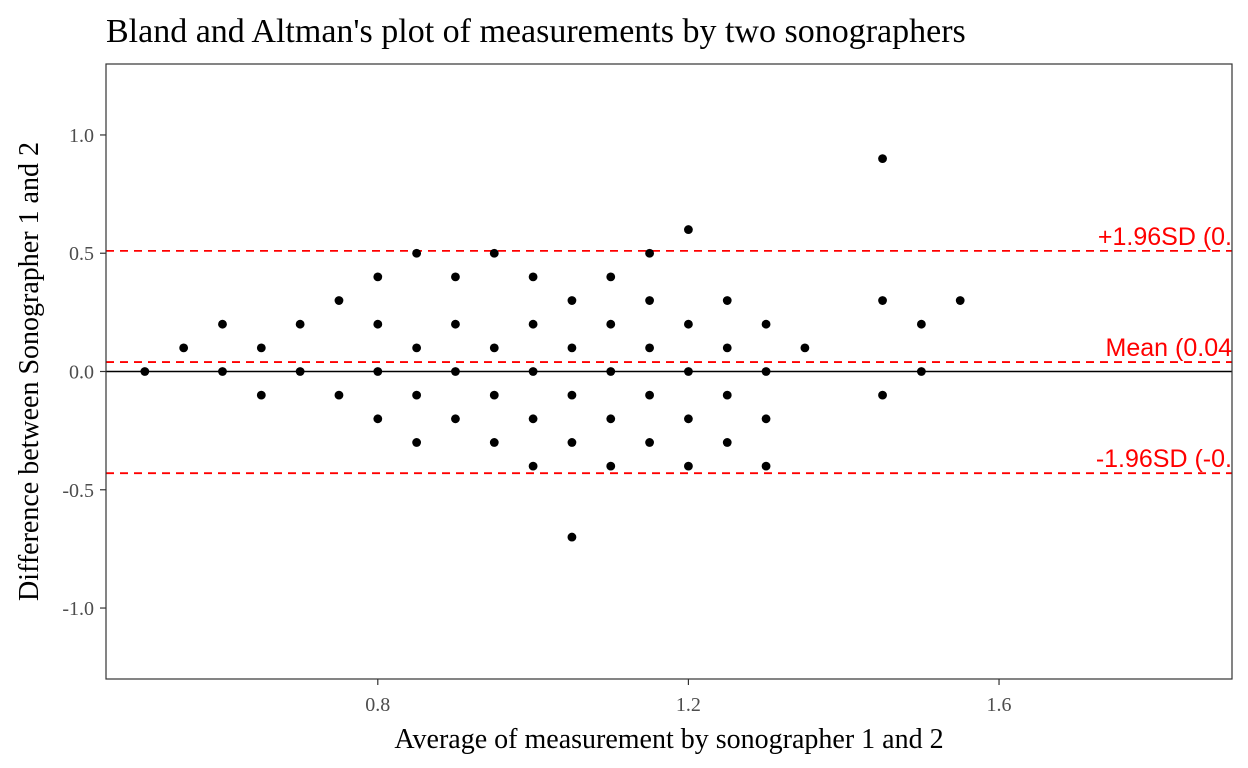 Image resolution: width=1248 pixels, height=768 pixels. What do you see at coordinates (81, 136) in the screenshot?
I see `y-tick-label: 1.0` at bounding box center [81, 136].